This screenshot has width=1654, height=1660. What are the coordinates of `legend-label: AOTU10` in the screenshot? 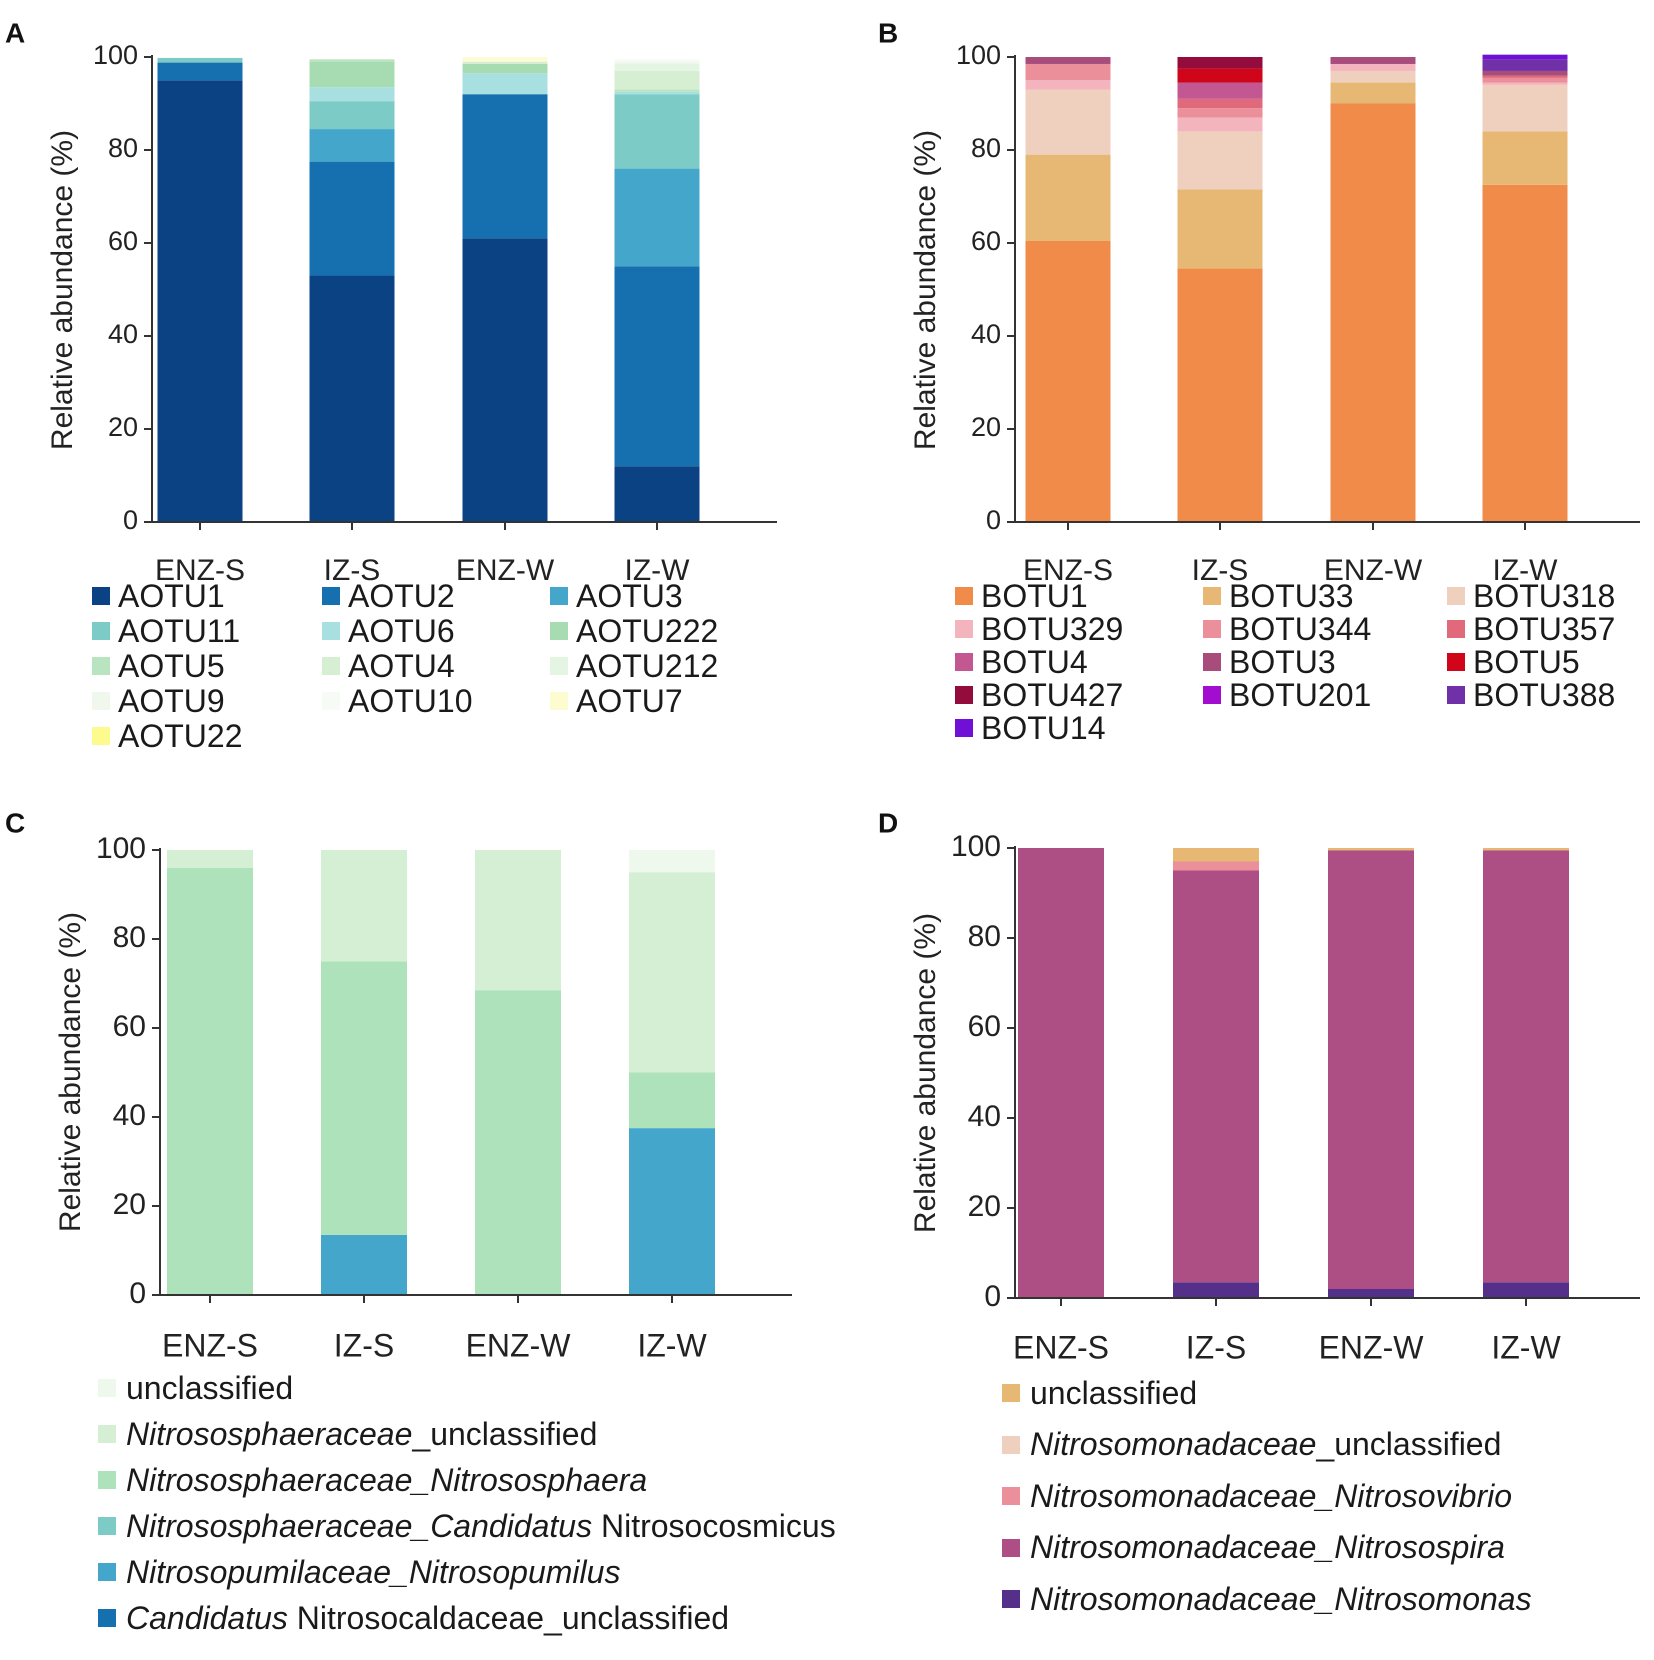 It's located at (410, 700).